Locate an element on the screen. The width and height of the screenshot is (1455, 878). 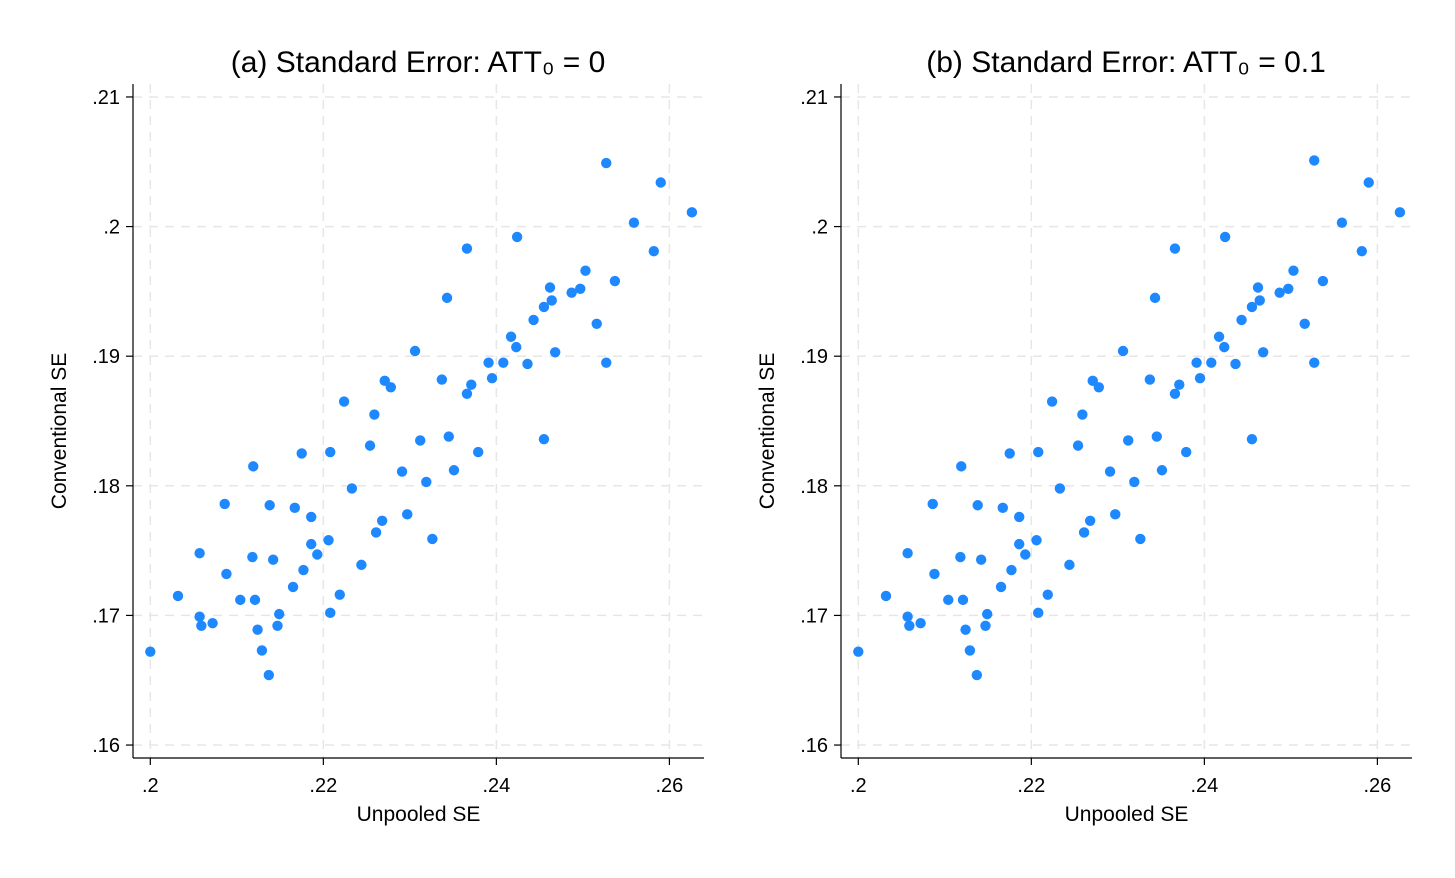
panel-a-y-tick-label: .2 is located at coordinates (111, 228).